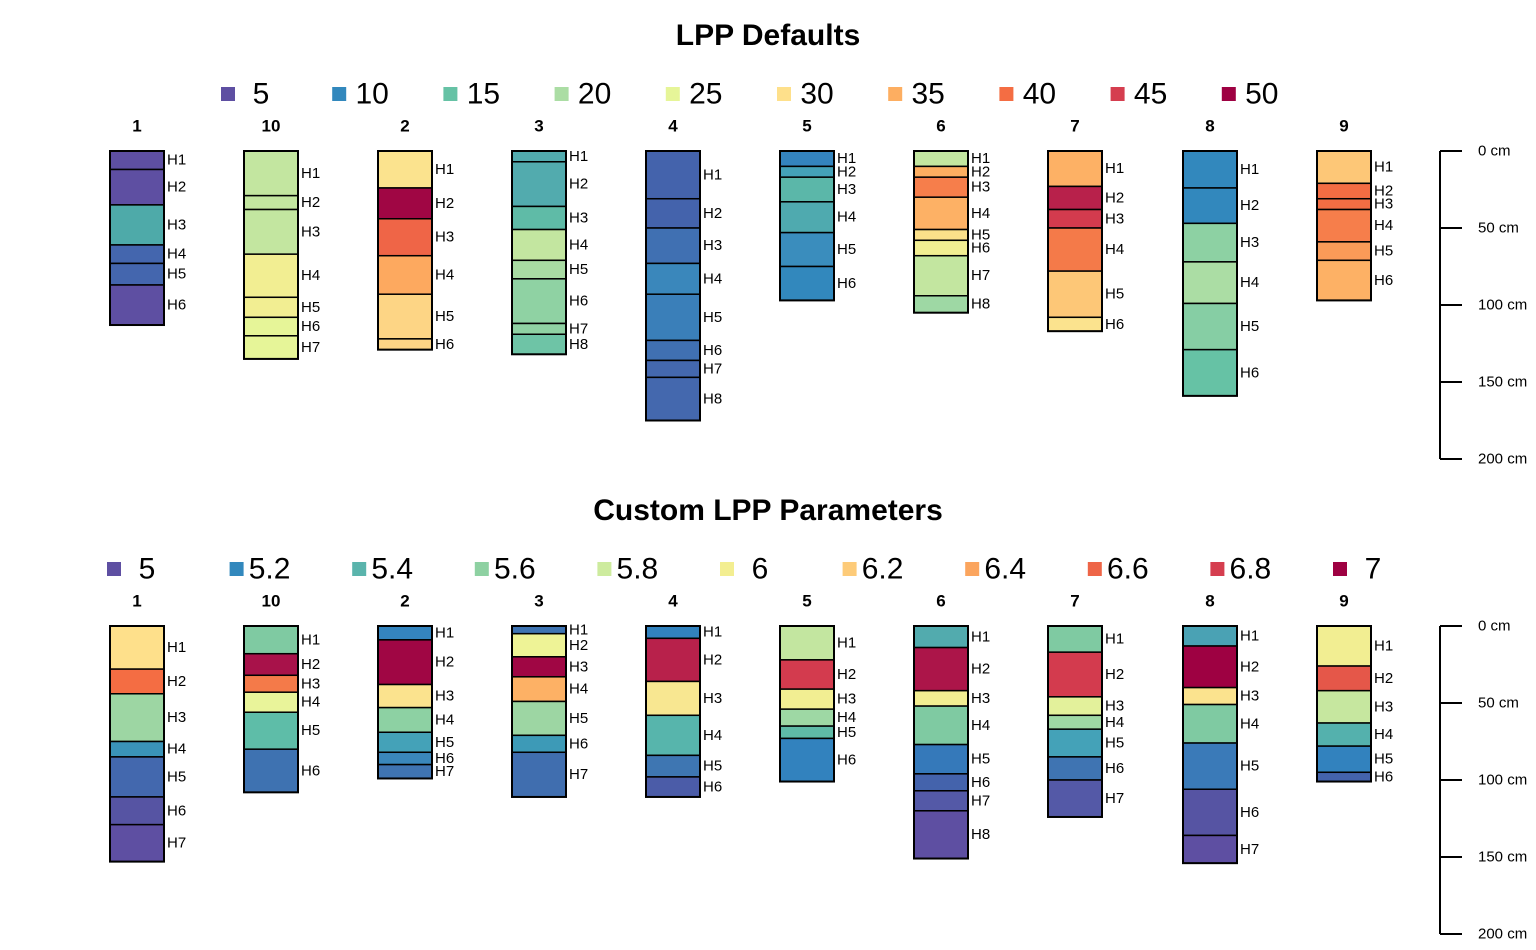 This screenshot has width=1536, height=950. Describe the element at coordinates (147, 221) in the screenshot. I see `profile-1: 1 H1 H2 H3 H4 H5 H6` at that location.